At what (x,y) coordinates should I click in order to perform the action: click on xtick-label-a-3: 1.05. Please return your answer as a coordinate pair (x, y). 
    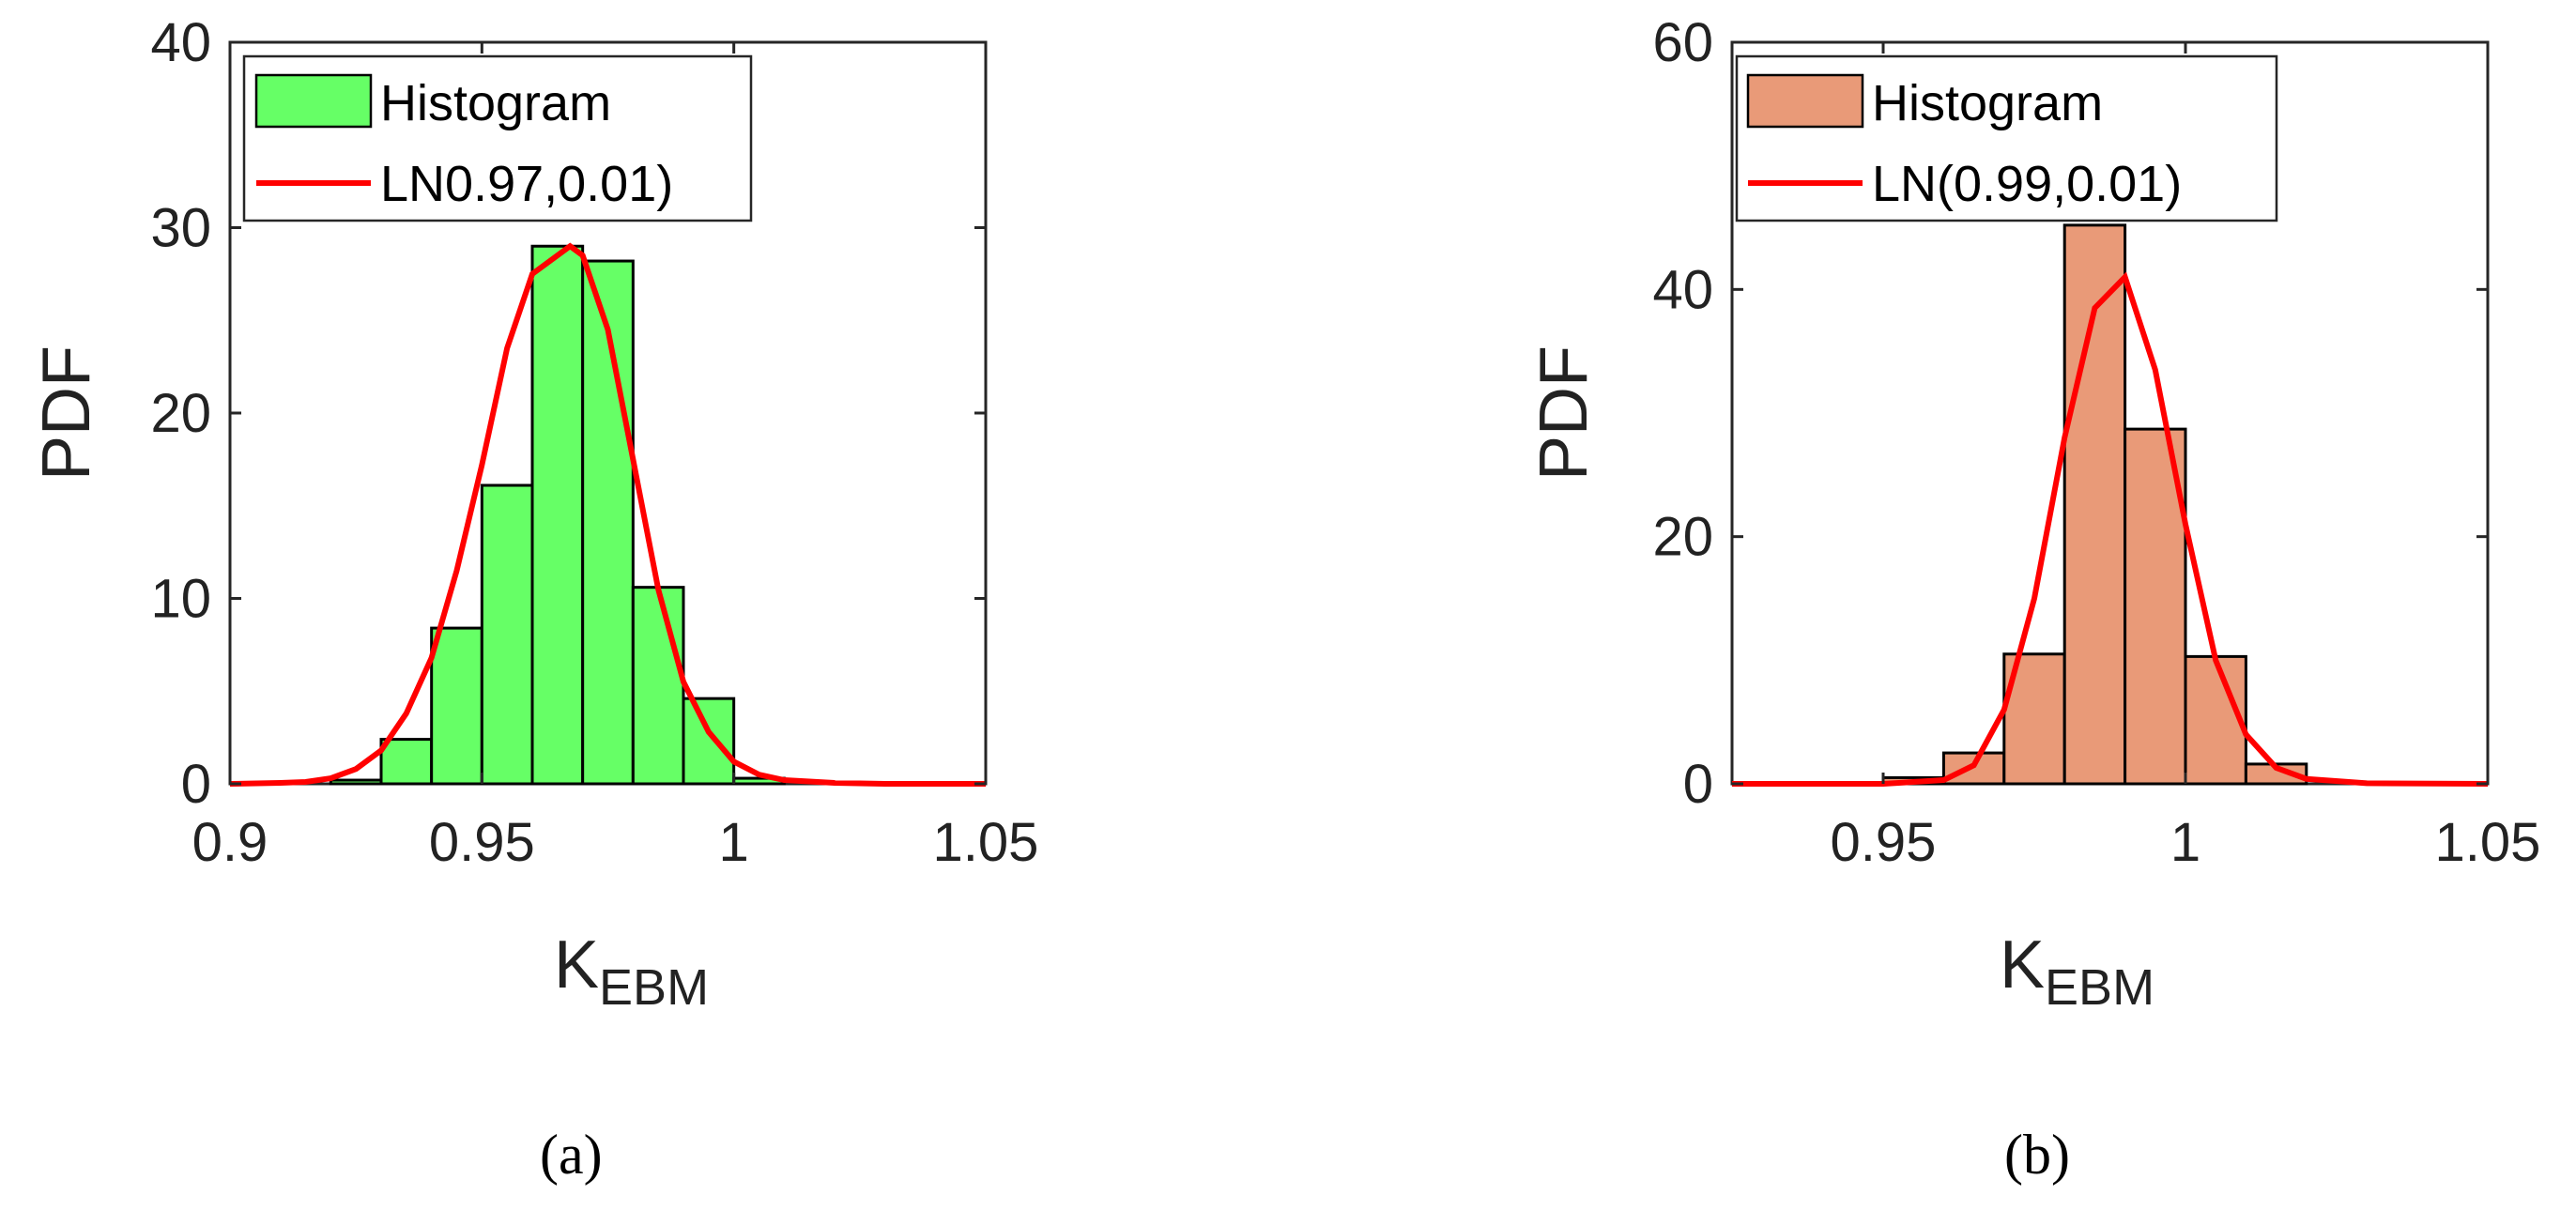
    Looking at the image, I should click on (986, 842).